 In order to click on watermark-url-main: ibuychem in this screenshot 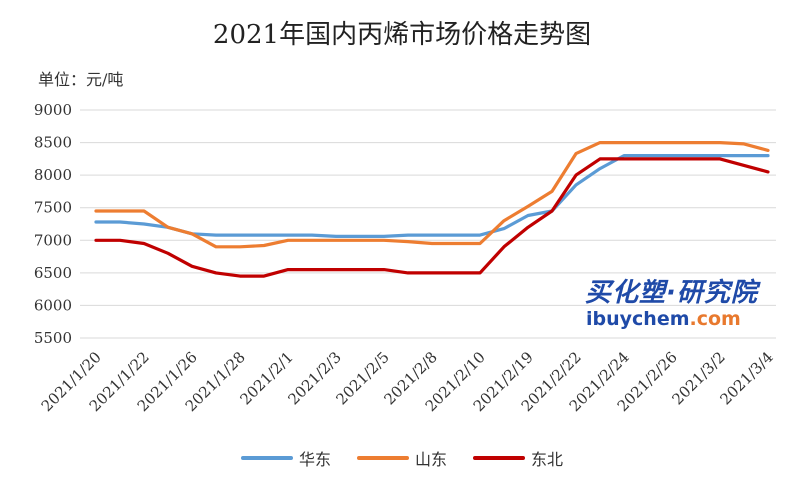, I will do `click(638, 319)`.